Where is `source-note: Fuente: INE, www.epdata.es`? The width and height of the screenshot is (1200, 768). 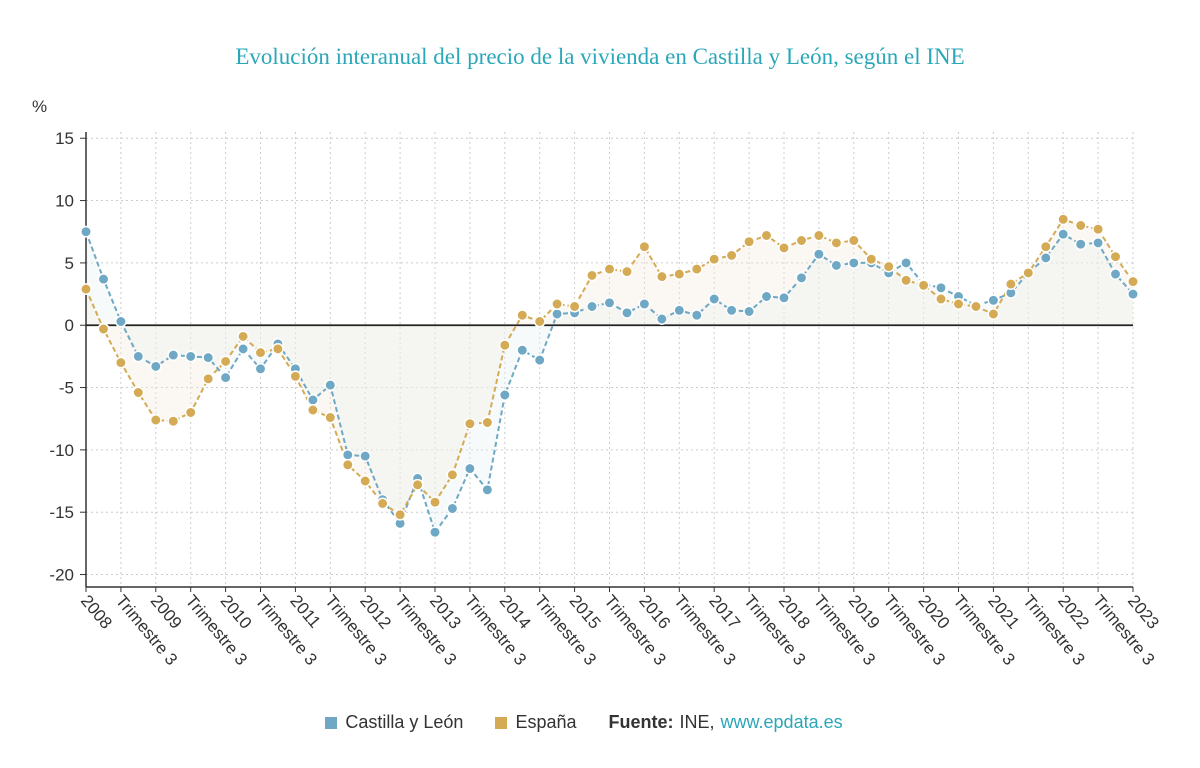
source-note: Fuente: INE, www.epdata.es is located at coordinates (726, 722).